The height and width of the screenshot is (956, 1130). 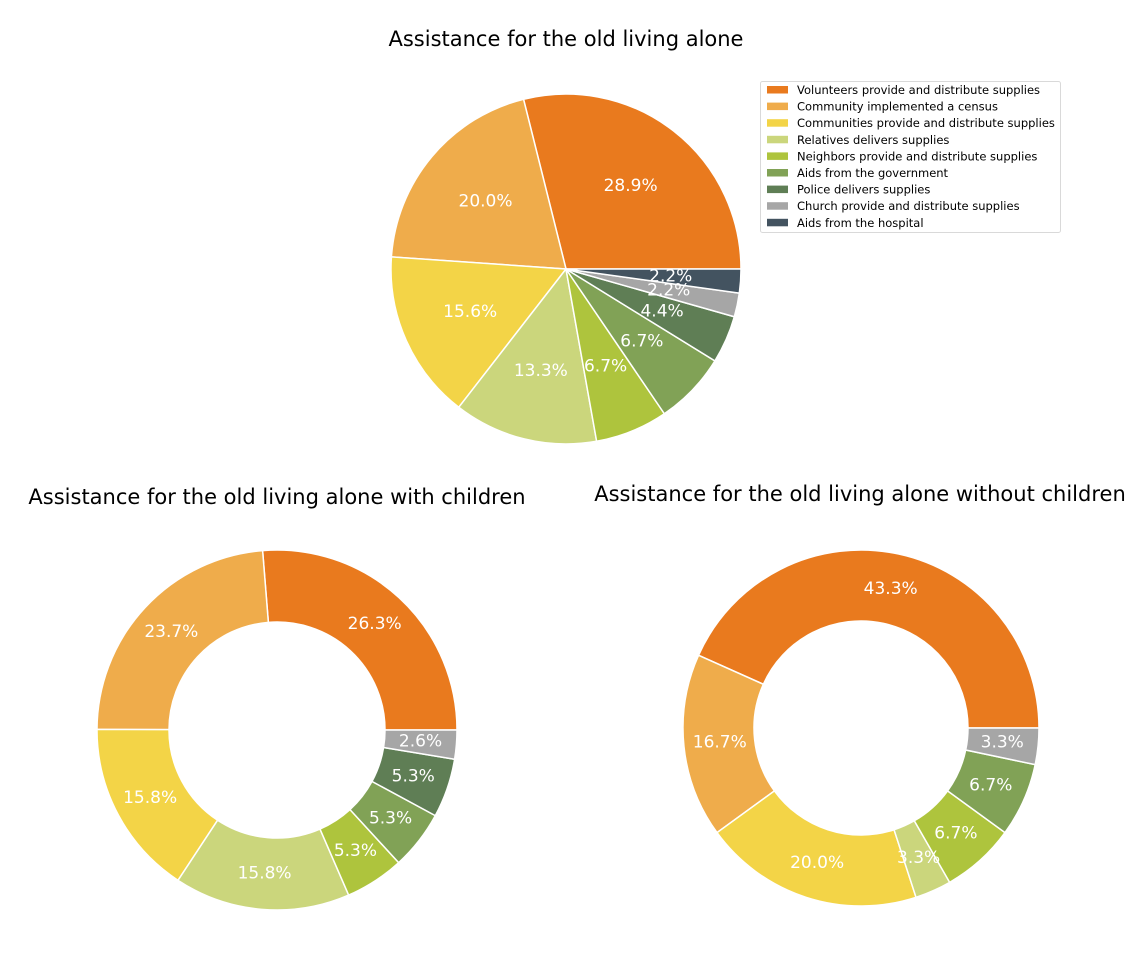 I want to click on slice-label: 43.3%, so click(x=891, y=589).